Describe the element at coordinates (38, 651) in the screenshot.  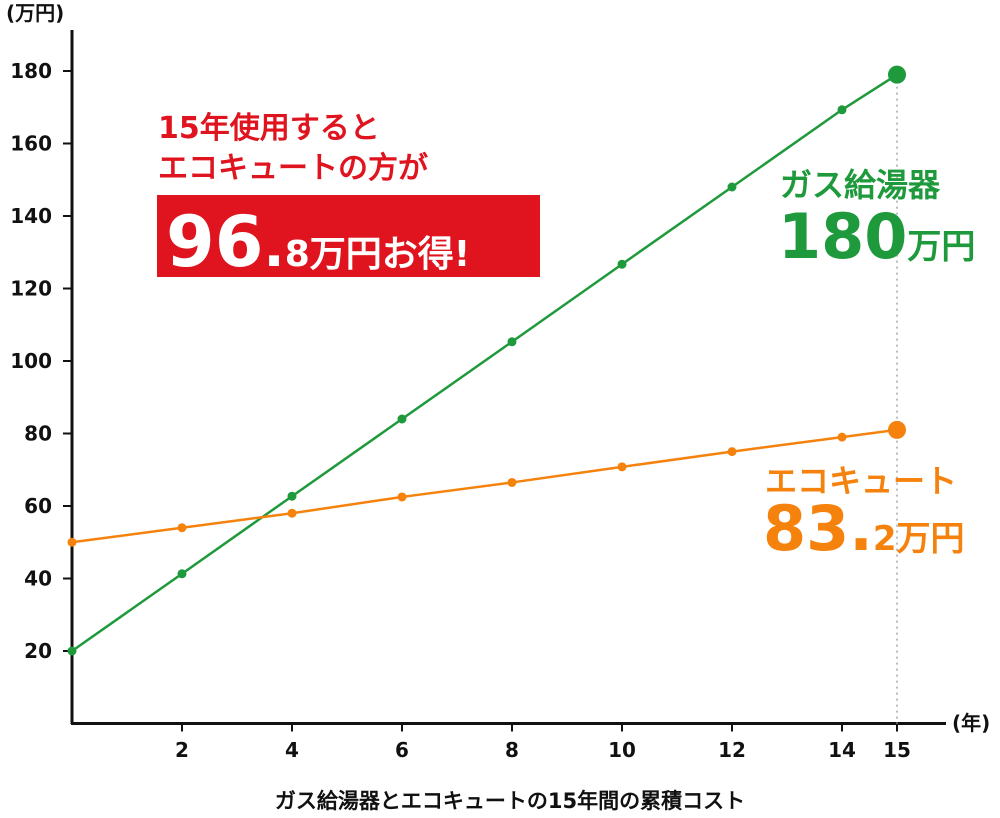
I see `y-tick-label: 20` at that location.